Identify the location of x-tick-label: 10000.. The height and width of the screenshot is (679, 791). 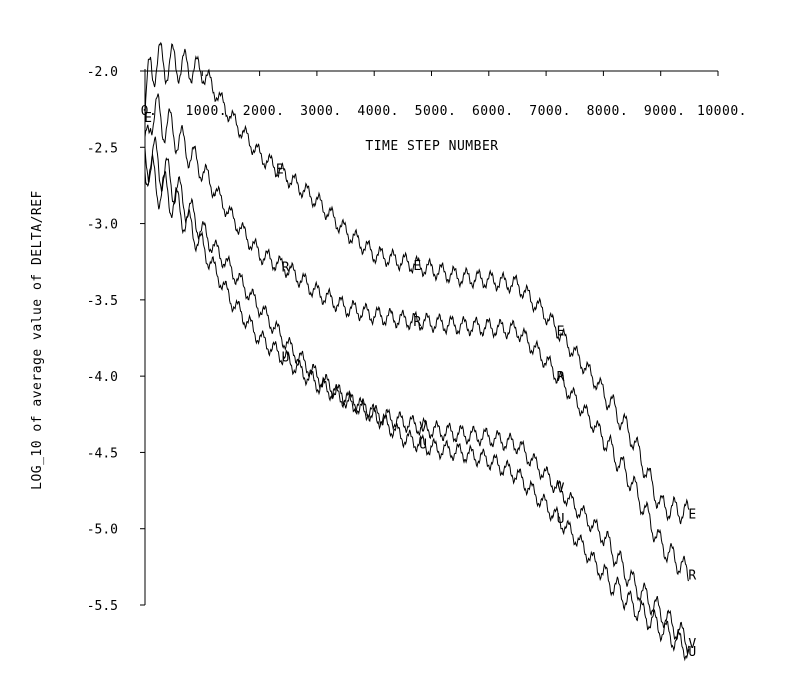
(722, 111).